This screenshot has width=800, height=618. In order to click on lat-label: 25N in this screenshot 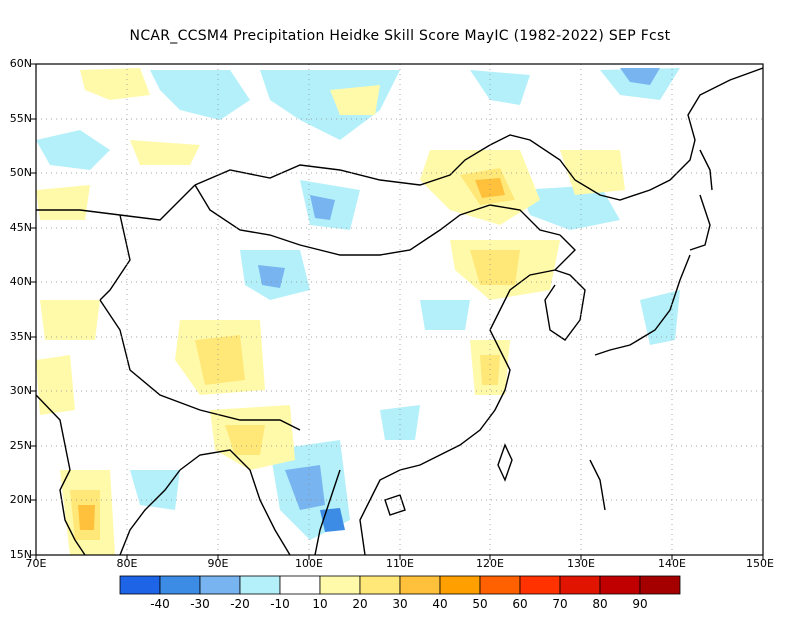, I will do `click(20, 445)`.